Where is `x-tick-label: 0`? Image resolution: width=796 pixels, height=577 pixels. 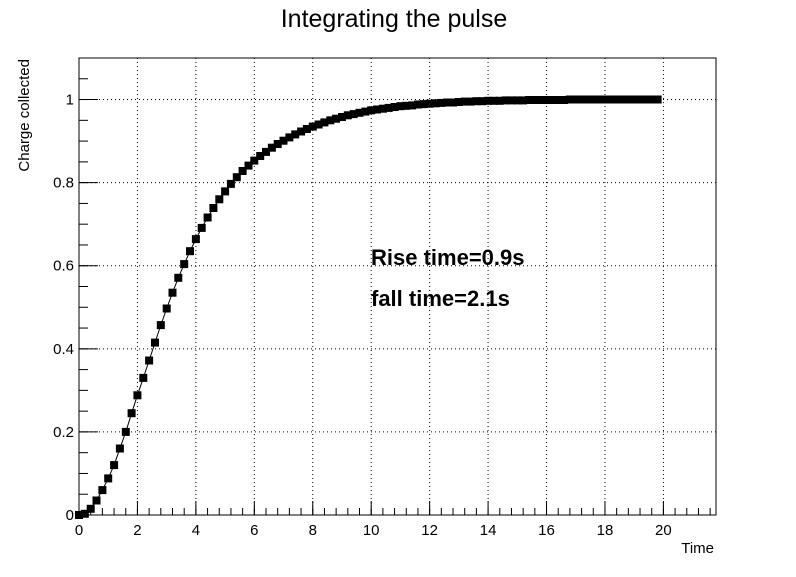 x-tick-label: 0 is located at coordinates (79, 530).